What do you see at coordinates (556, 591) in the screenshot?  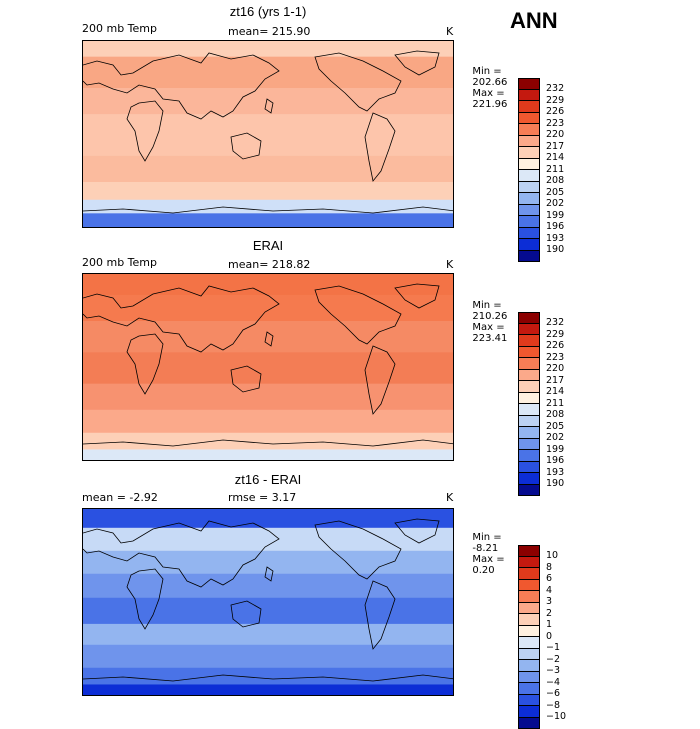 I see `panel3-colorbar-tick-label: 4` at bounding box center [556, 591].